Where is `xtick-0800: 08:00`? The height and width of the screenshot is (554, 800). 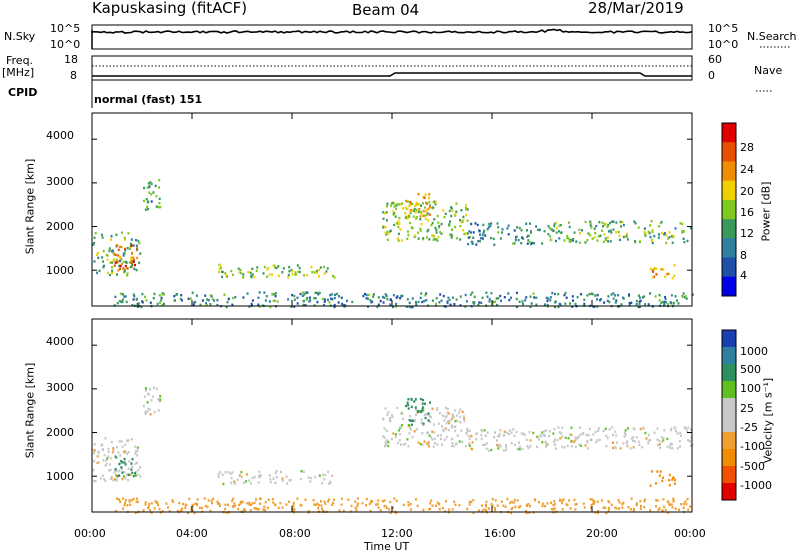
xtick-0800: 08:00 is located at coordinates (295, 533).